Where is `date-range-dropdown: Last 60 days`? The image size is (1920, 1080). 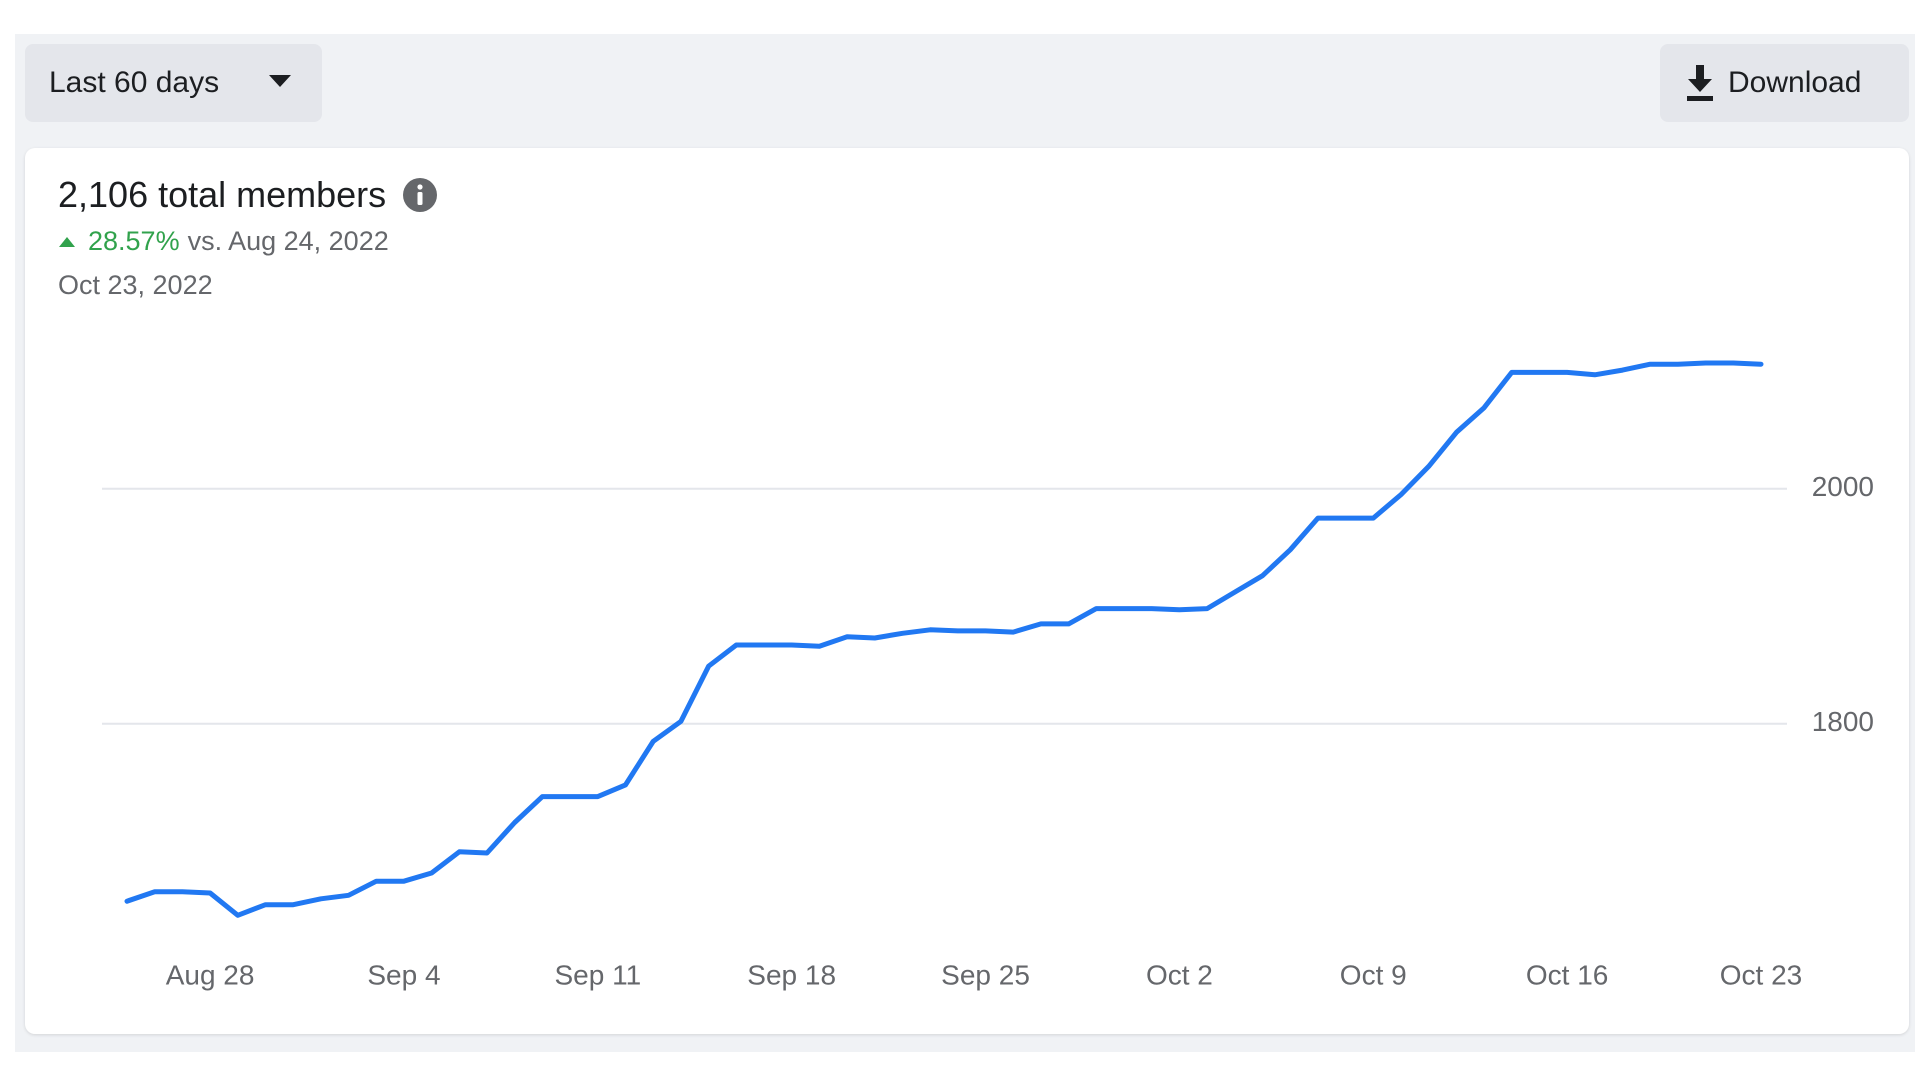 date-range-dropdown: Last 60 days is located at coordinates (173, 83).